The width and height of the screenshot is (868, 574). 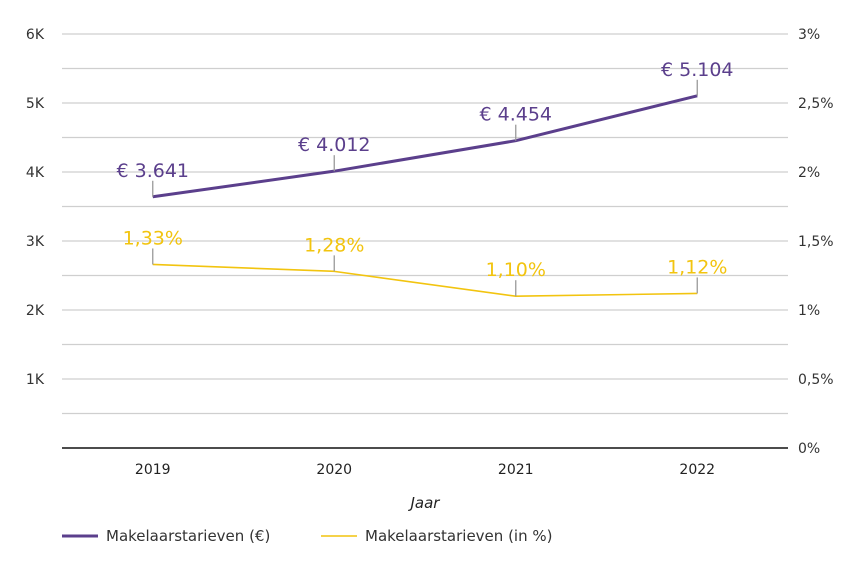 What do you see at coordinates (153, 470) in the screenshot?
I see `x-tick-label: 2019` at bounding box center [153, 470].